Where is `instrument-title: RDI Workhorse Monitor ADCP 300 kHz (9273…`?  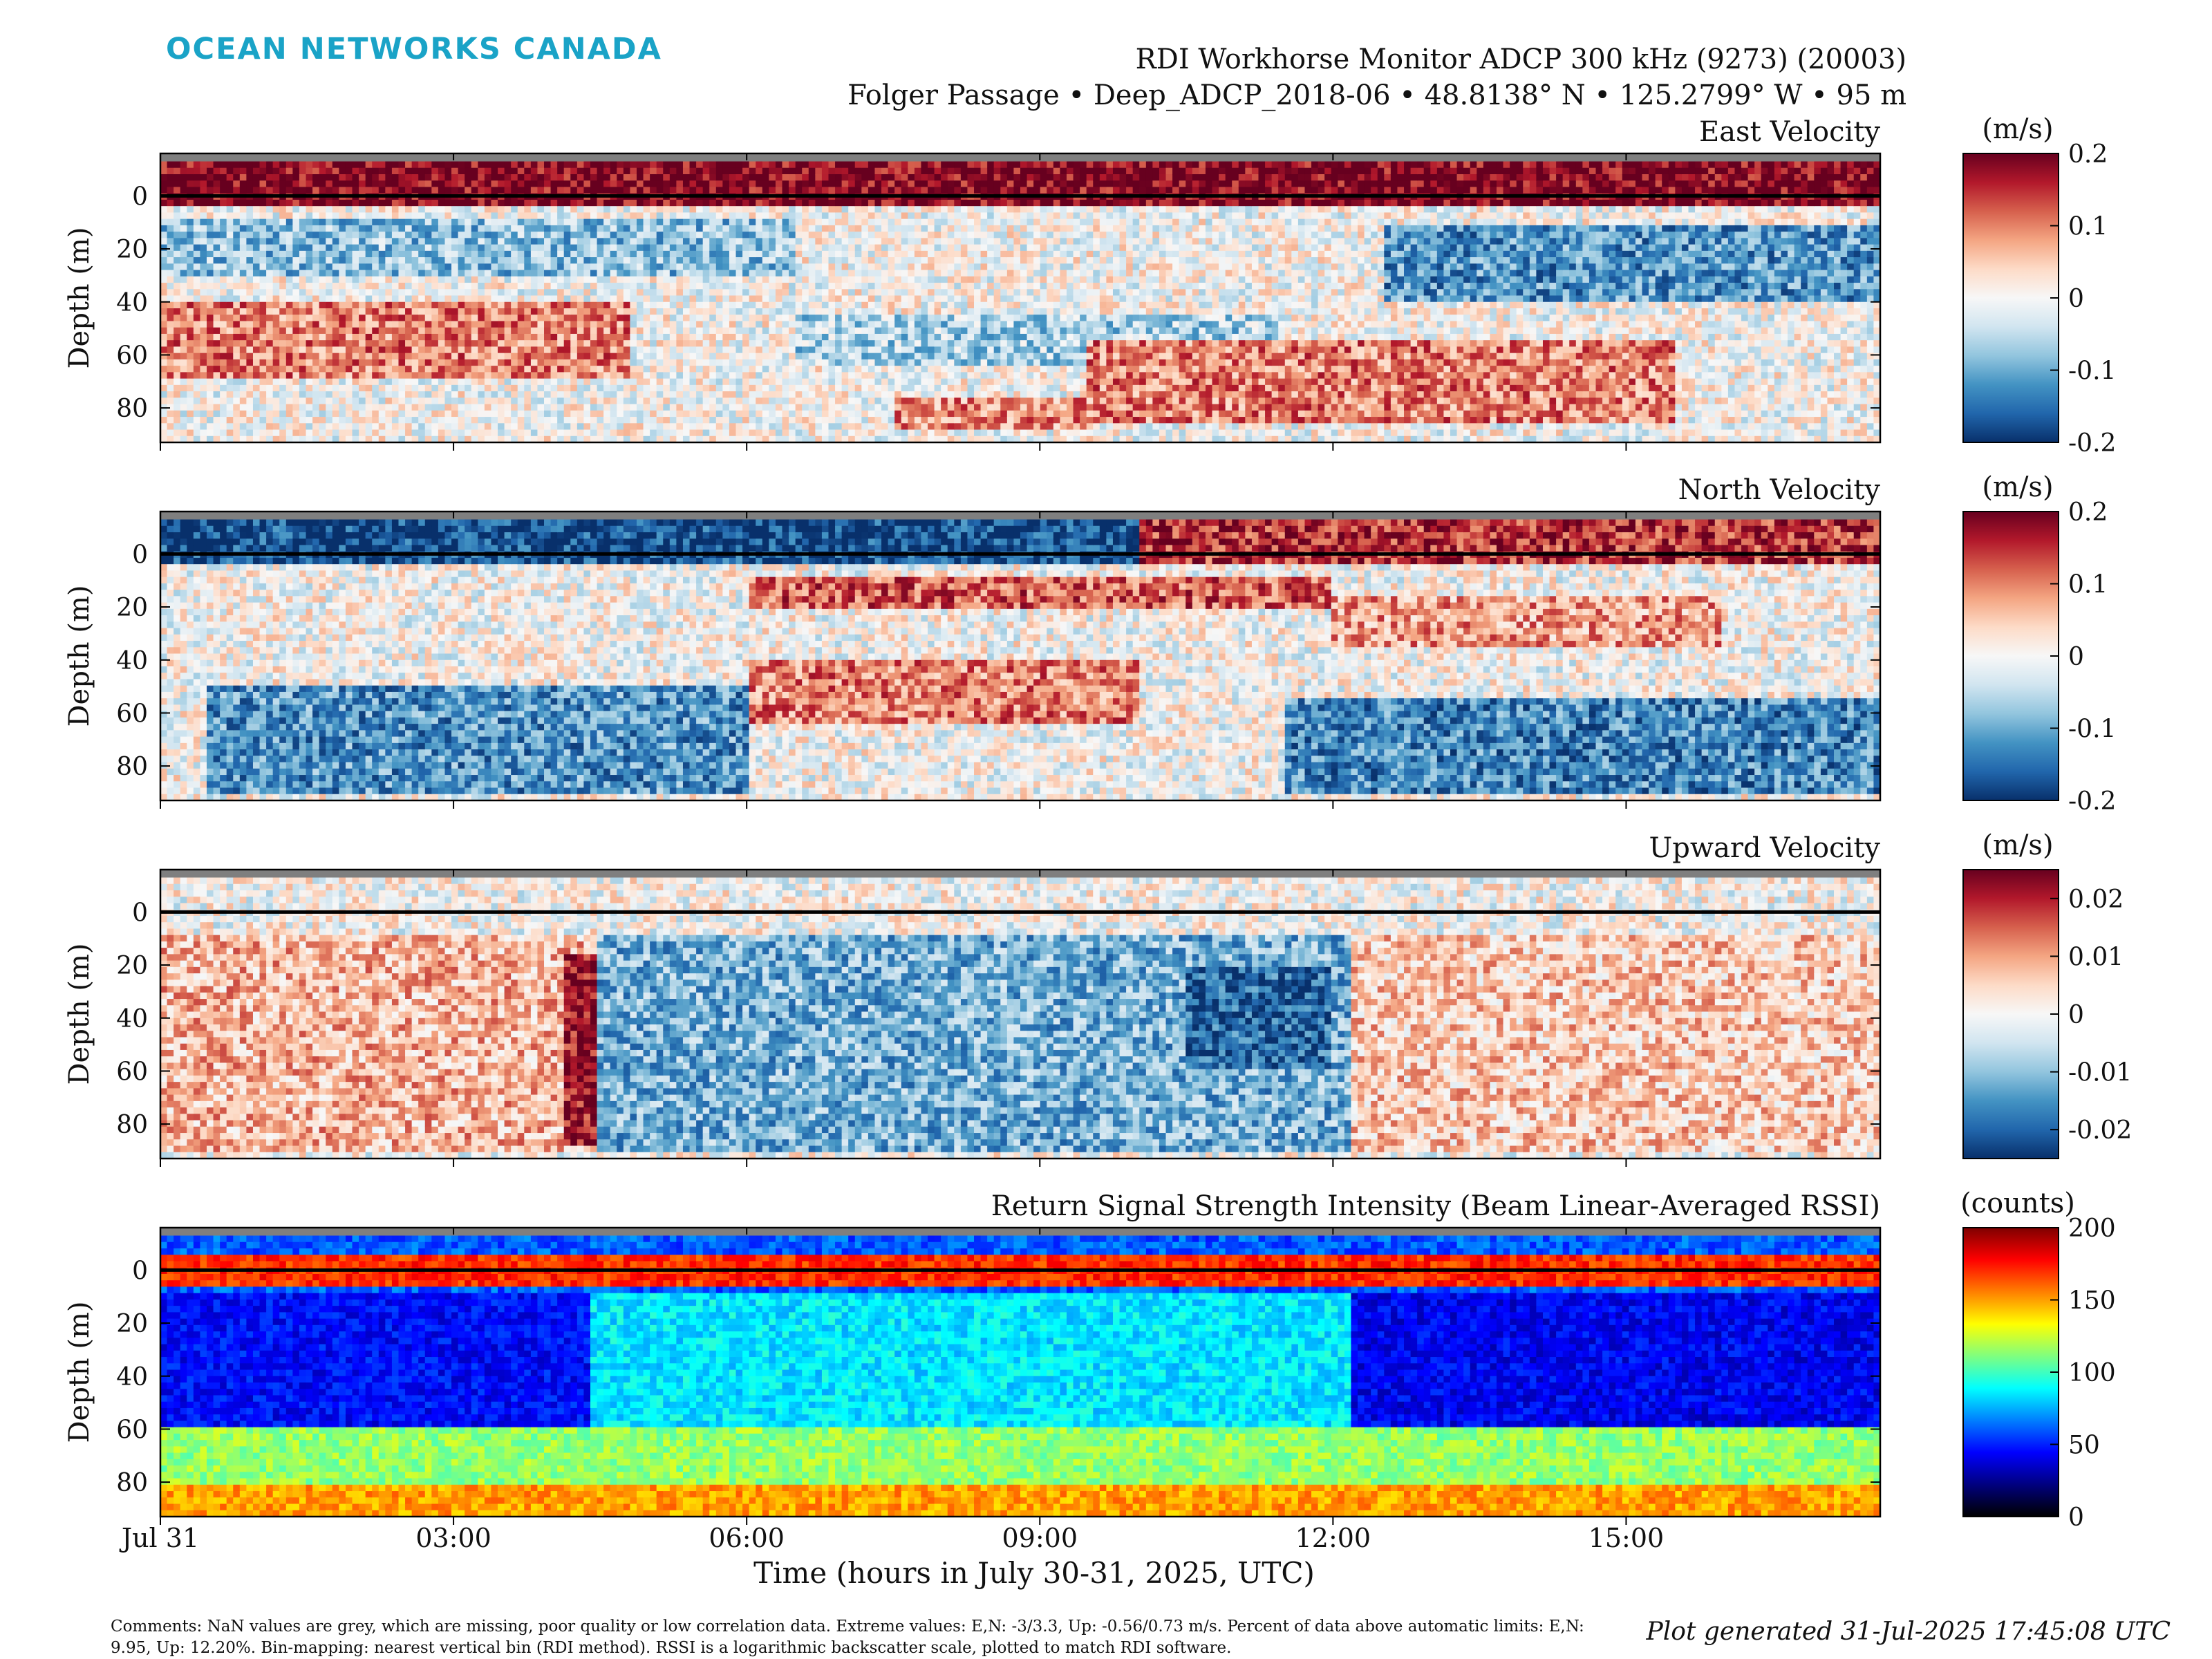
instrument-title: RDI Workhorse Monitor ADCP 300 kHz (9273… is located at coordinates (1377, 59).